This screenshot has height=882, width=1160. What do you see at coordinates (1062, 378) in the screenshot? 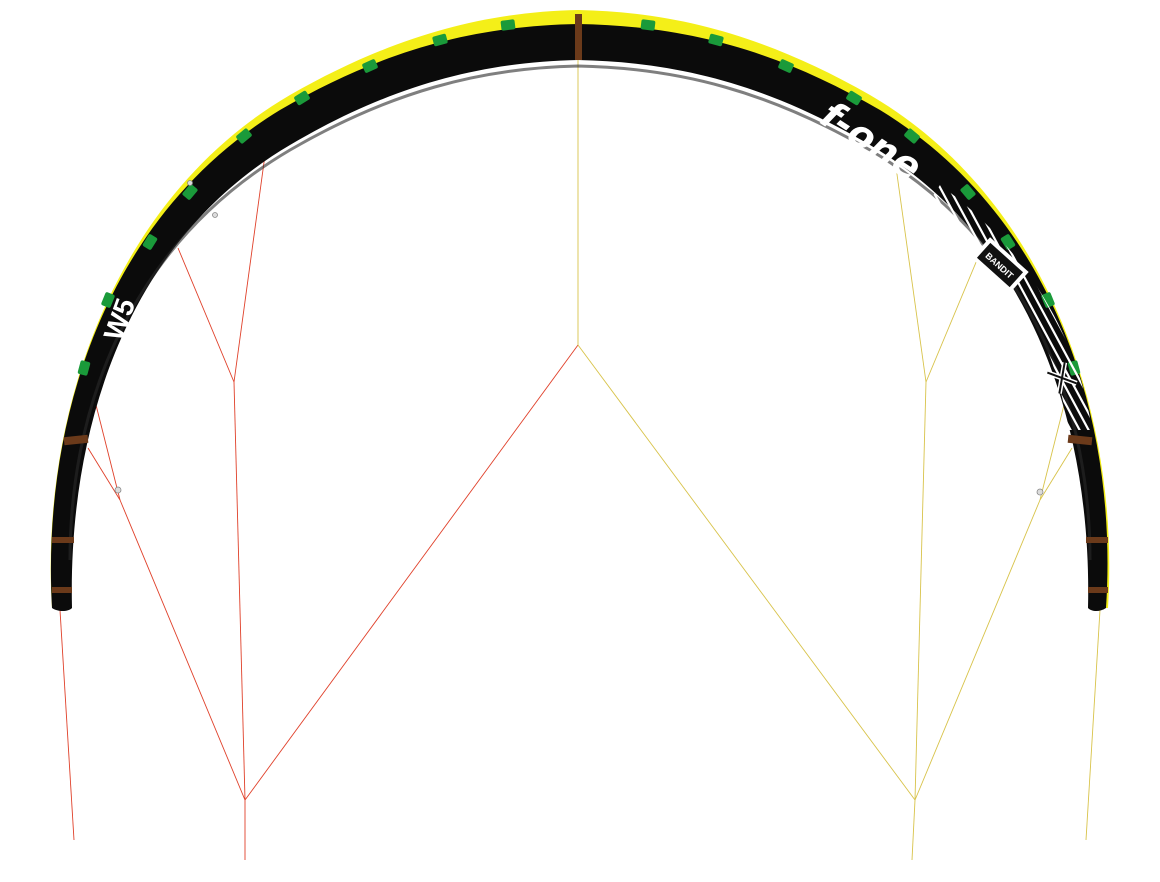
I see `x-emblem` at bounding box center [1062, 378].